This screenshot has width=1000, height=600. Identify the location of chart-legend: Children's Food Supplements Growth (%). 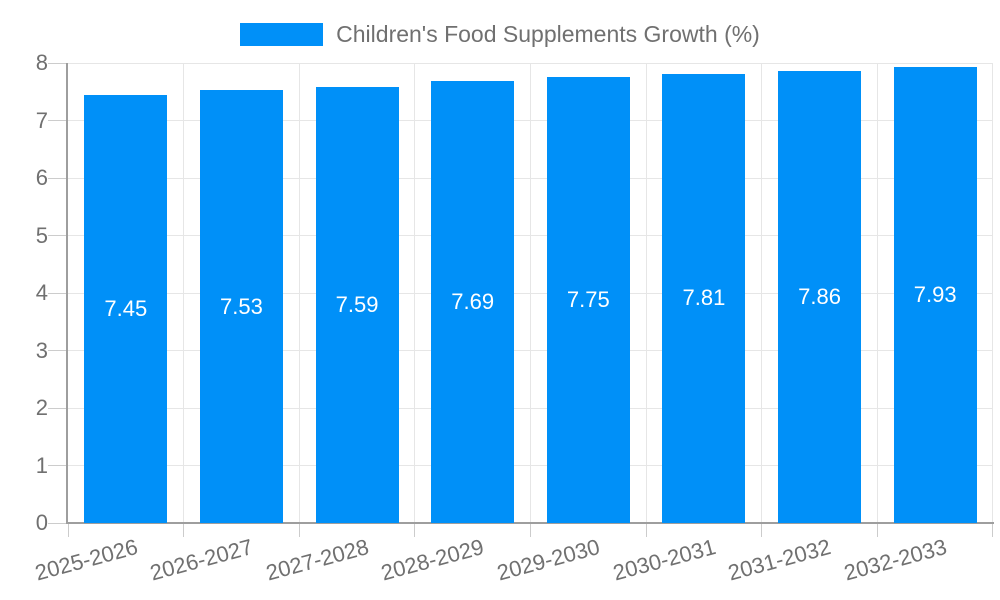
(500, 34).